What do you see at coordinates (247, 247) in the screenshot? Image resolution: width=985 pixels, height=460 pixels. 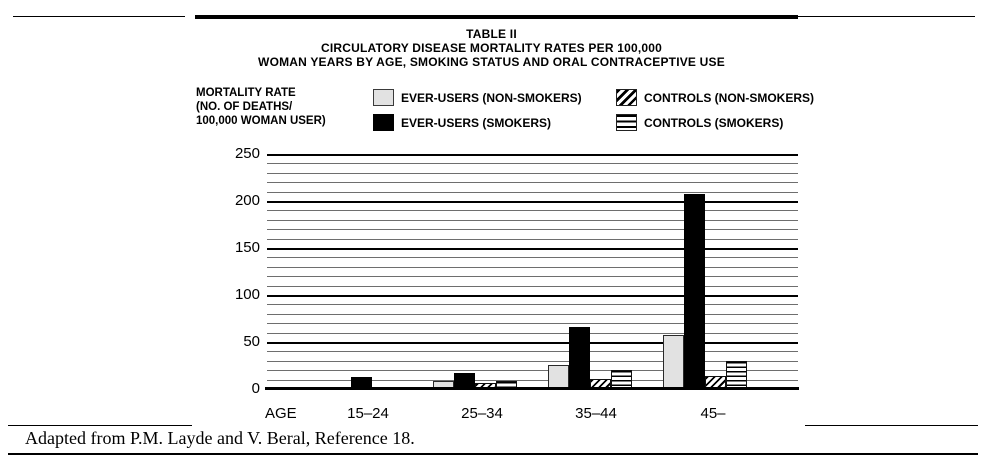 I see `y-tick-label-150: 150` at bounding box center [247, 247].